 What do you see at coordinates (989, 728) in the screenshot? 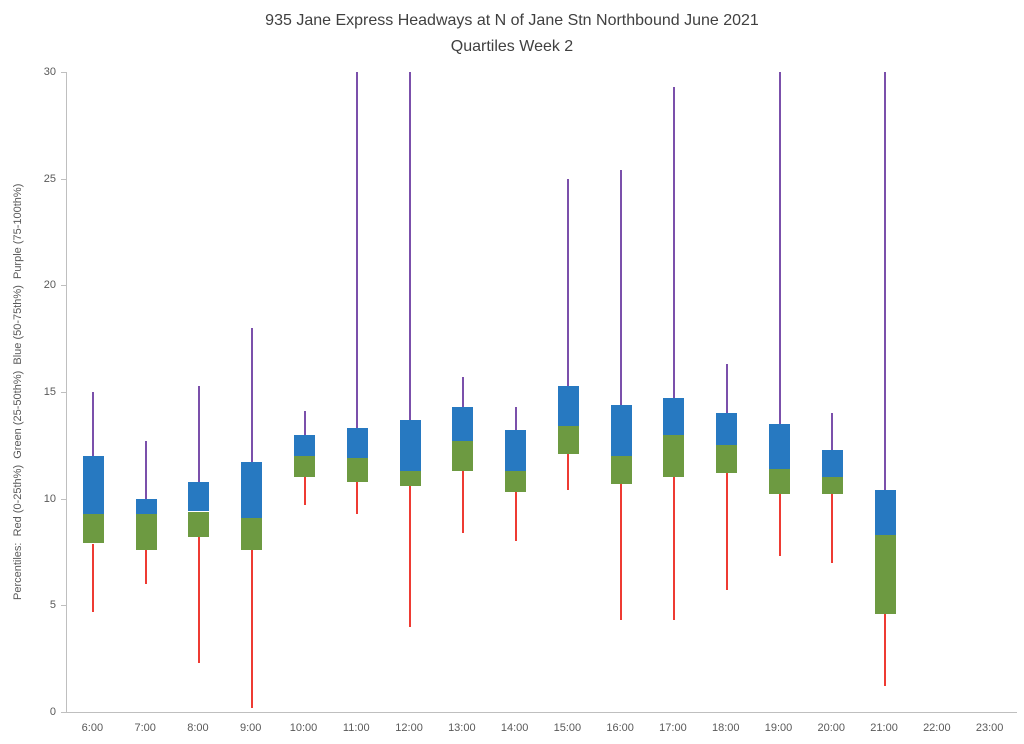
I see `x-axis-tick-label: 23:00` at bounding box center [989, 728].